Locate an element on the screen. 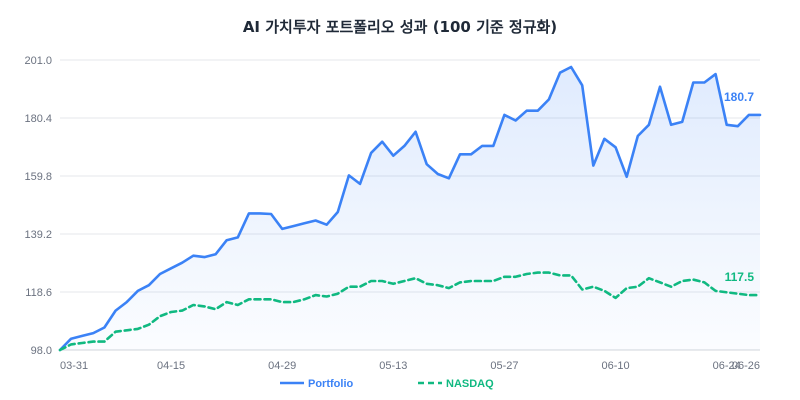  end-labels: 180.7 117.5 is located at coordinates (739, 187).